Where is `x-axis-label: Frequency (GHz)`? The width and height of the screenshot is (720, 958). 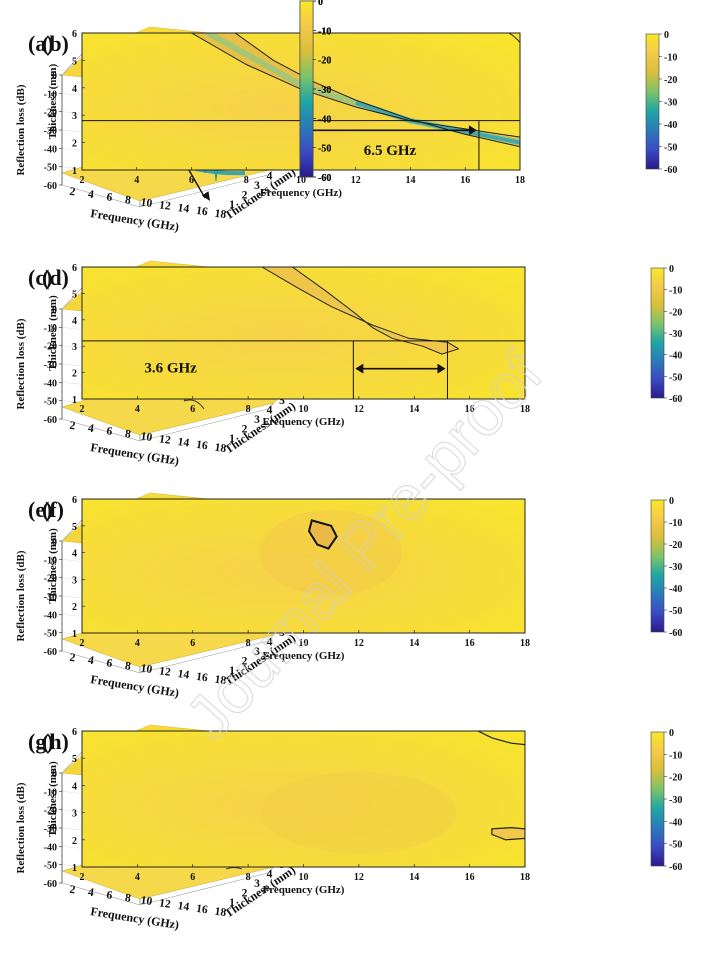 x-axis-label: Frequency (GHz) is located at coordinates (301, 193).